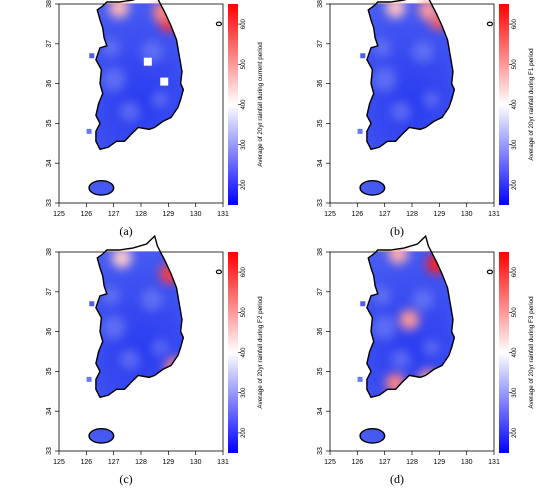 The image size is (550, 489). What do you see at coordinates (126, 479) in the screenshot?
I see `panel-caption-c: (c)` at bounding box center [126, 479].